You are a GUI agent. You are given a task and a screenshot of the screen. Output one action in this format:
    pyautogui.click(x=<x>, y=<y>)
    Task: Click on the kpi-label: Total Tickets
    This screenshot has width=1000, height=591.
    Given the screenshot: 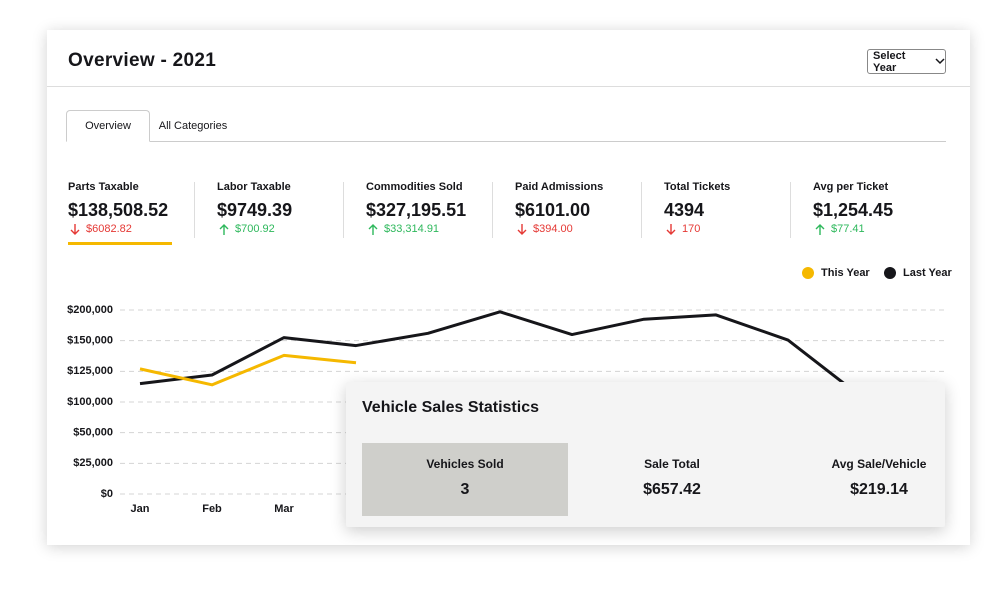 What is the action you would take?
    pyautogui.click(x=697, y=187)
    